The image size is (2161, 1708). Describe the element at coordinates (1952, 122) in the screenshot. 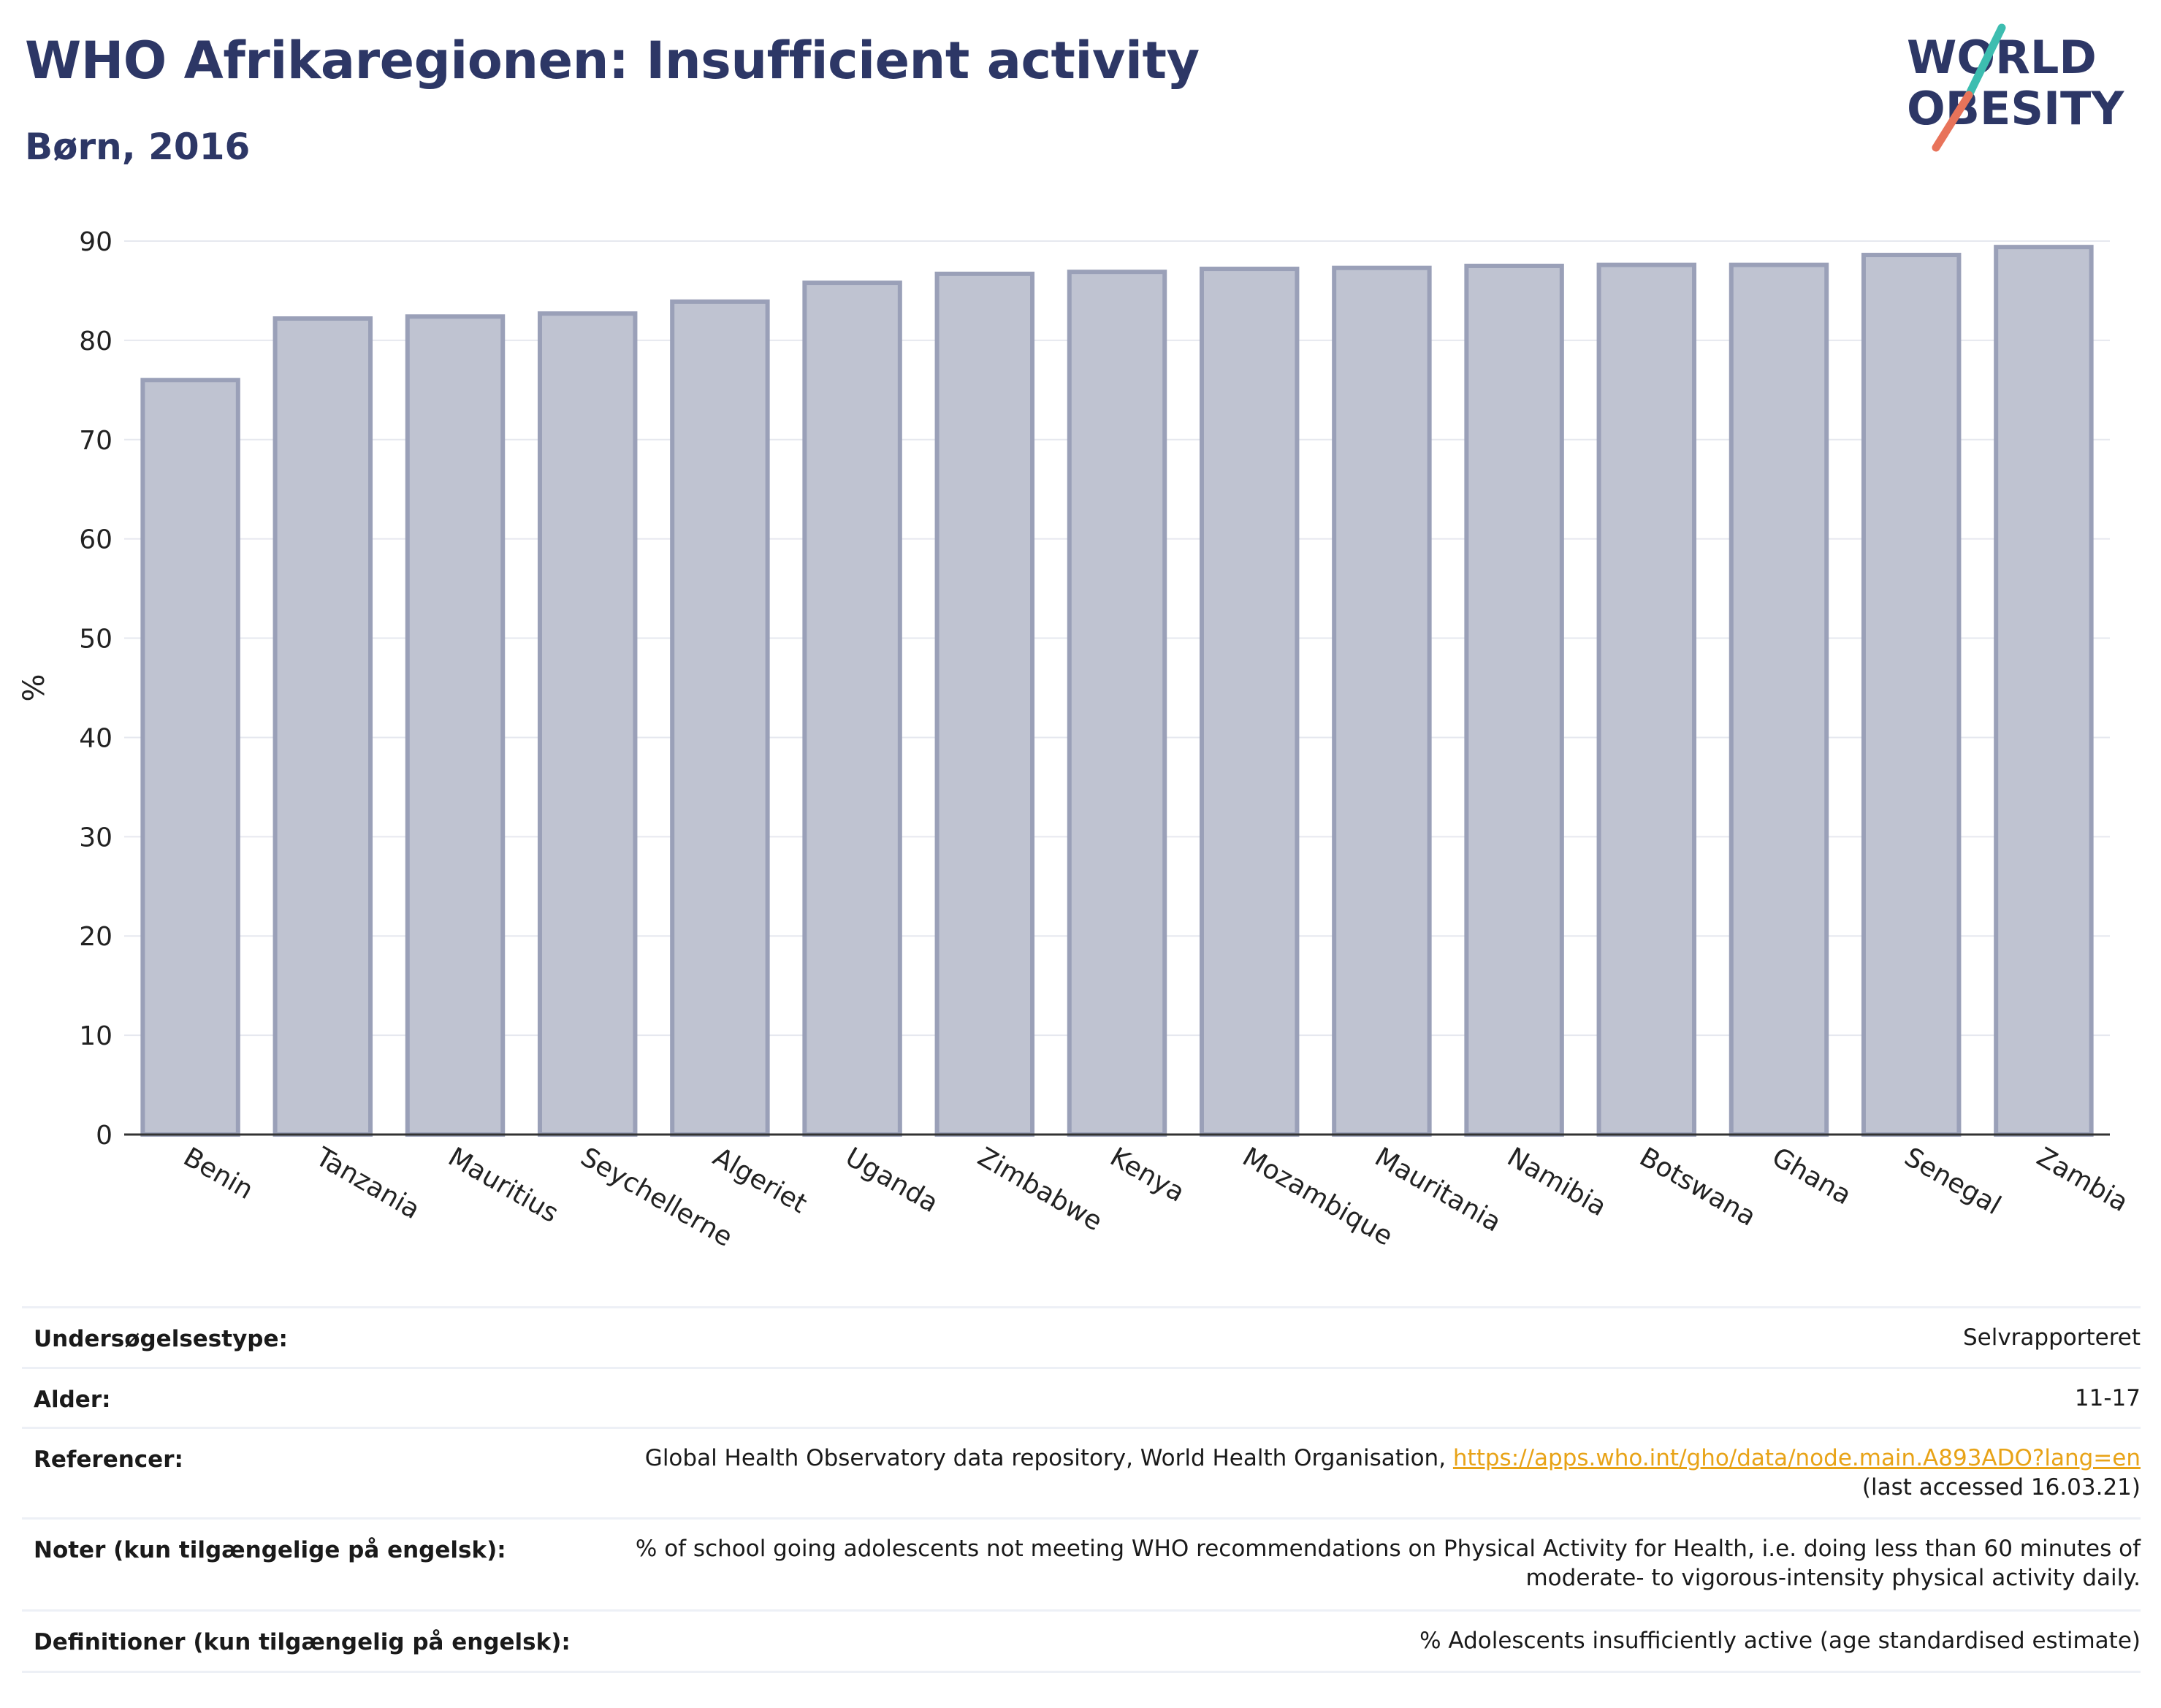

I see `logo-slash-coral` at that location.